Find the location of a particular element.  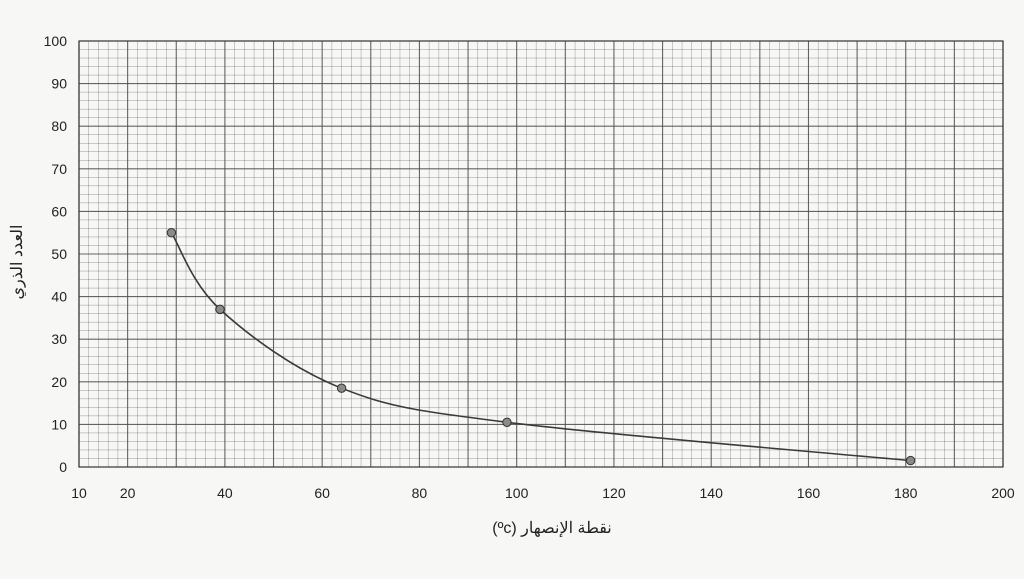

y-tick-label: 100 is located at coordinates (56, 41).